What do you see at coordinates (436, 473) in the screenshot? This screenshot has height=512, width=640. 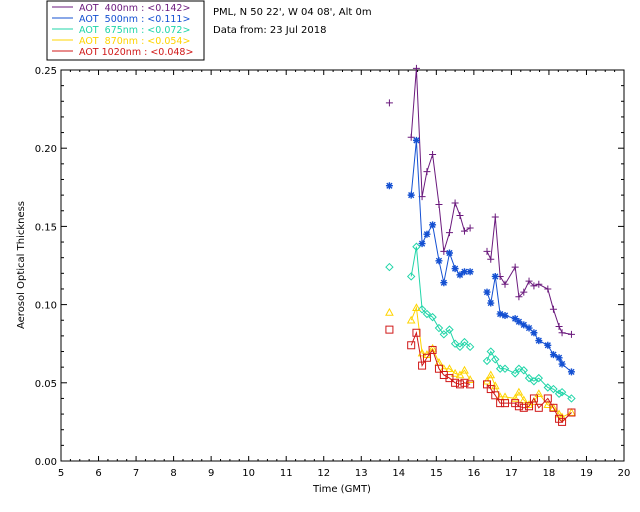 I see `x-tick-label-15: 15` at bounding box center [436, 473].